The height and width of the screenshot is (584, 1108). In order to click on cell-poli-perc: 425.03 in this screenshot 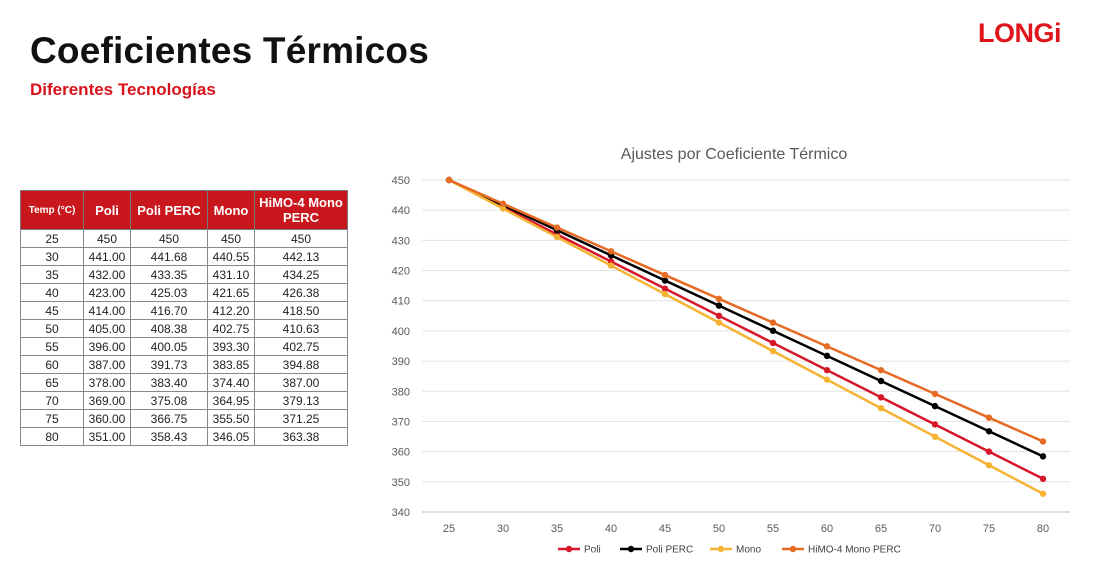, I will do `click(169, 292)`.